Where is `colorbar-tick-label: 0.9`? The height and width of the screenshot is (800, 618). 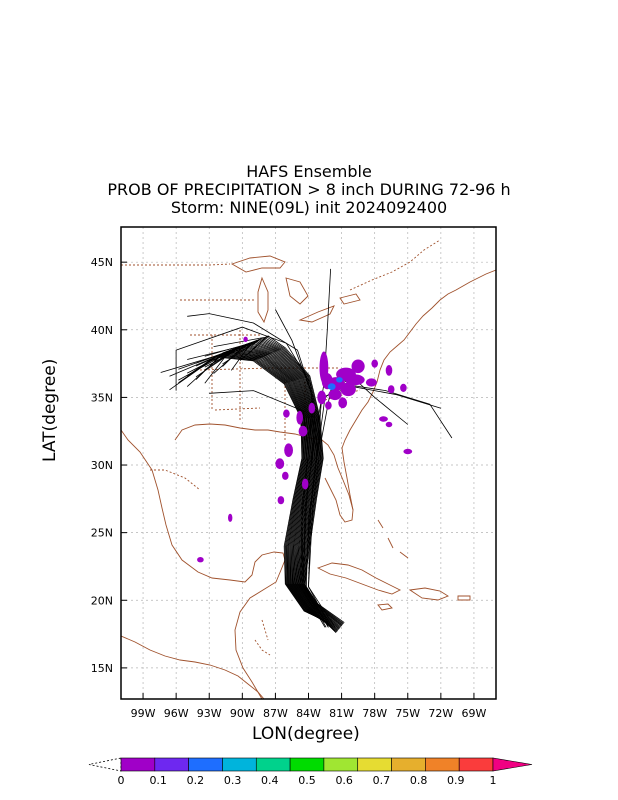
colorbar-tick-label: 0.9 is located at coordinates (456, 780).